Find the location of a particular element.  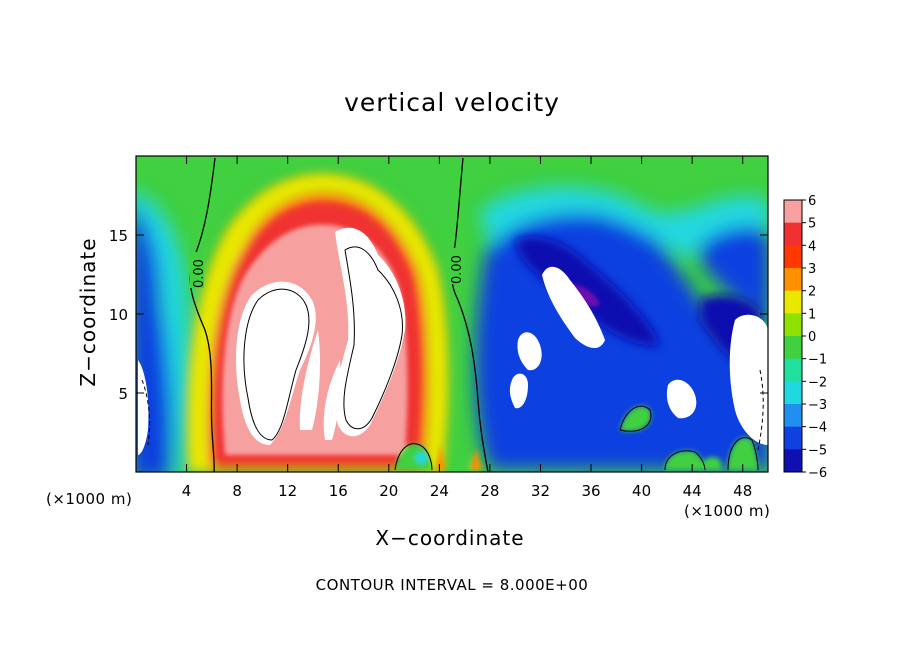

colorbar-label: 4 is located at coordinates (812, 246).